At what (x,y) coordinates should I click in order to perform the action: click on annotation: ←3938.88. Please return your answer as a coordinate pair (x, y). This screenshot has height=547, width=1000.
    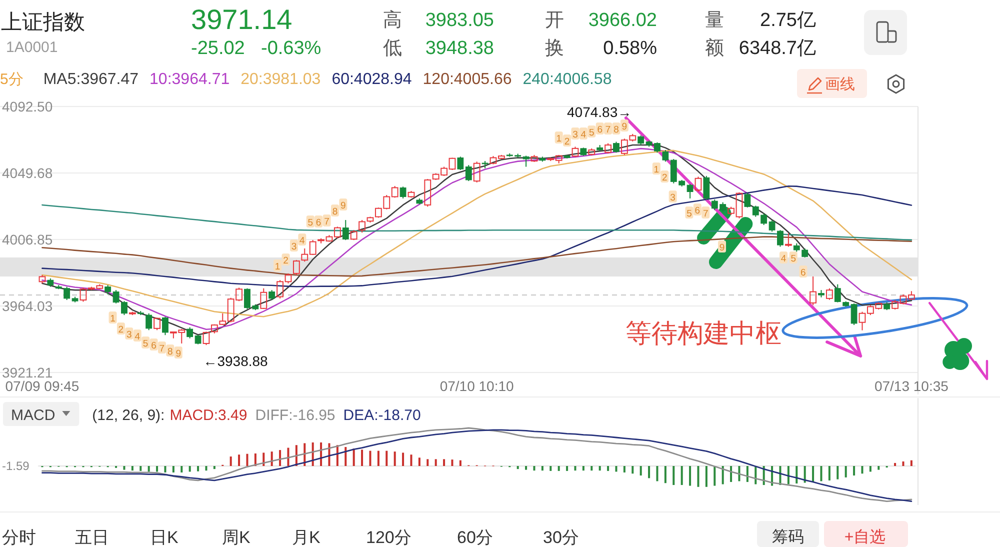
    Looking at the image, I should click on (235, 361).